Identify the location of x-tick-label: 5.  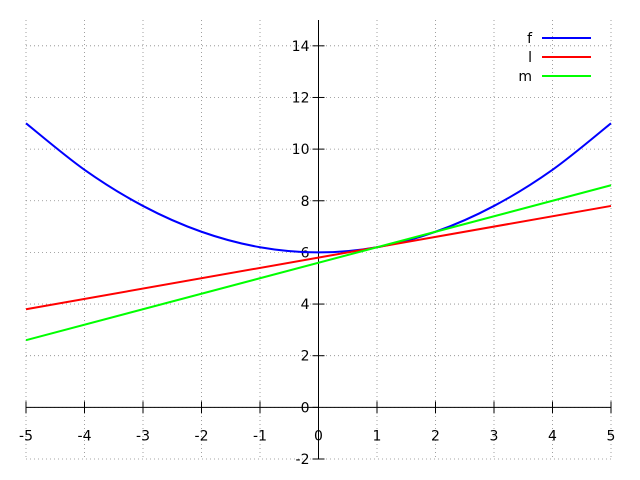
(611, 436).